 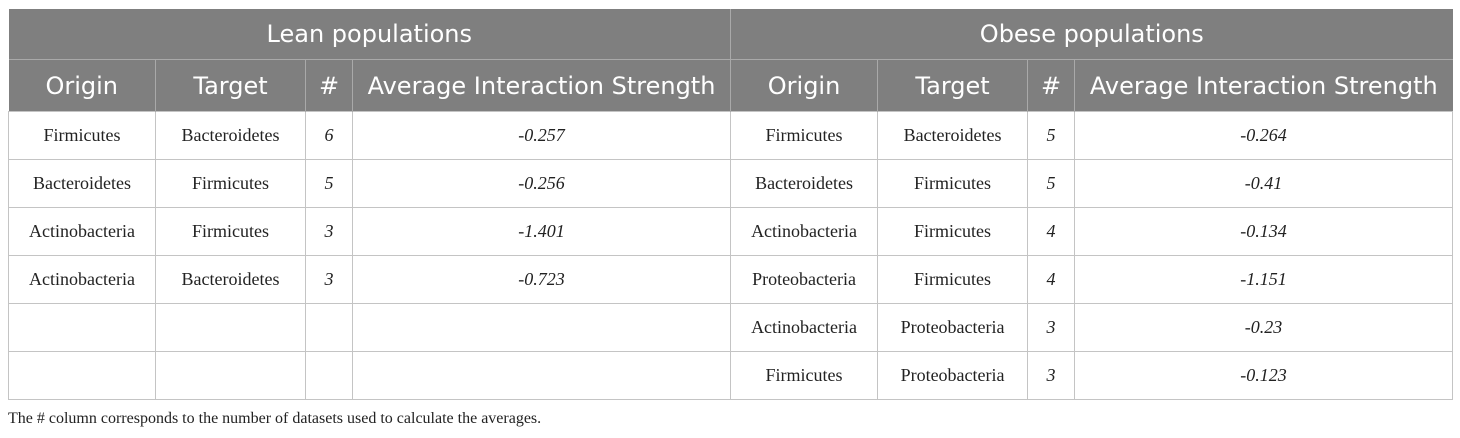 I want to click on column-header-obese-count: #, so click(x=1051, y=85).